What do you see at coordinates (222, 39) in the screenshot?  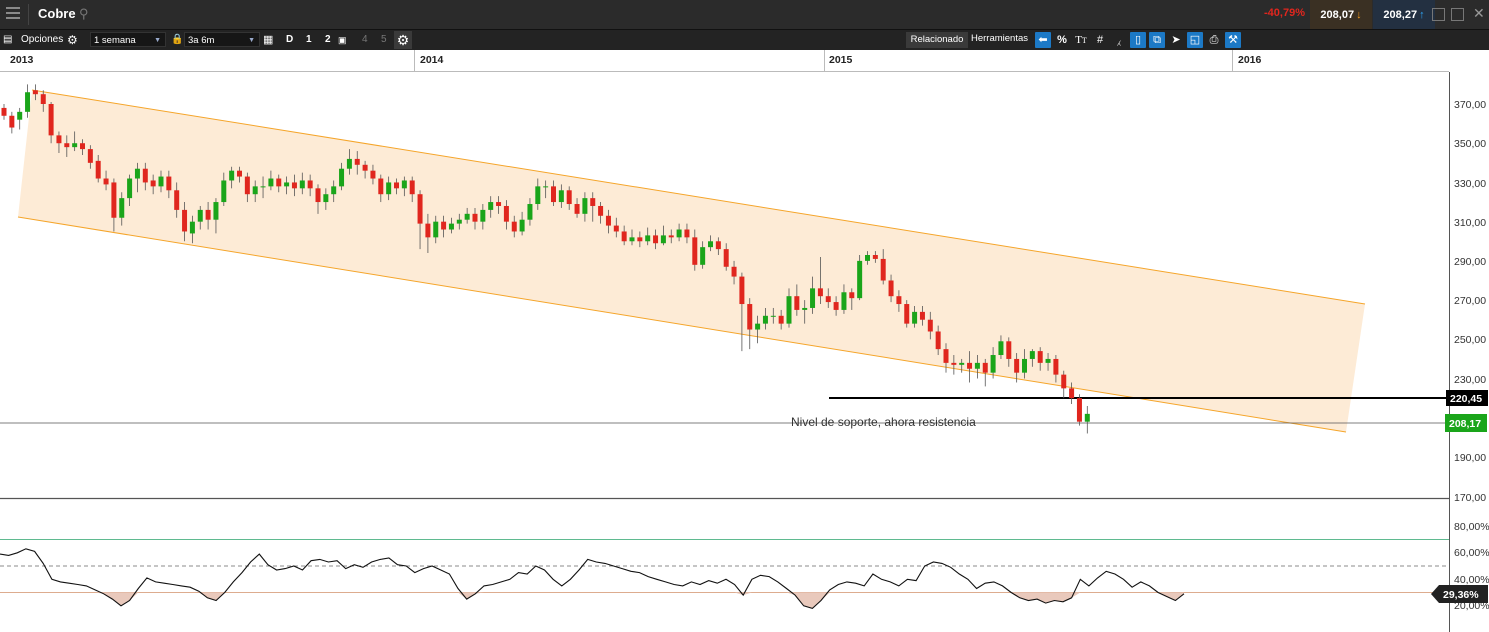 I see `range-select: 3a 6m ▼` at bounding box center [222, 39].